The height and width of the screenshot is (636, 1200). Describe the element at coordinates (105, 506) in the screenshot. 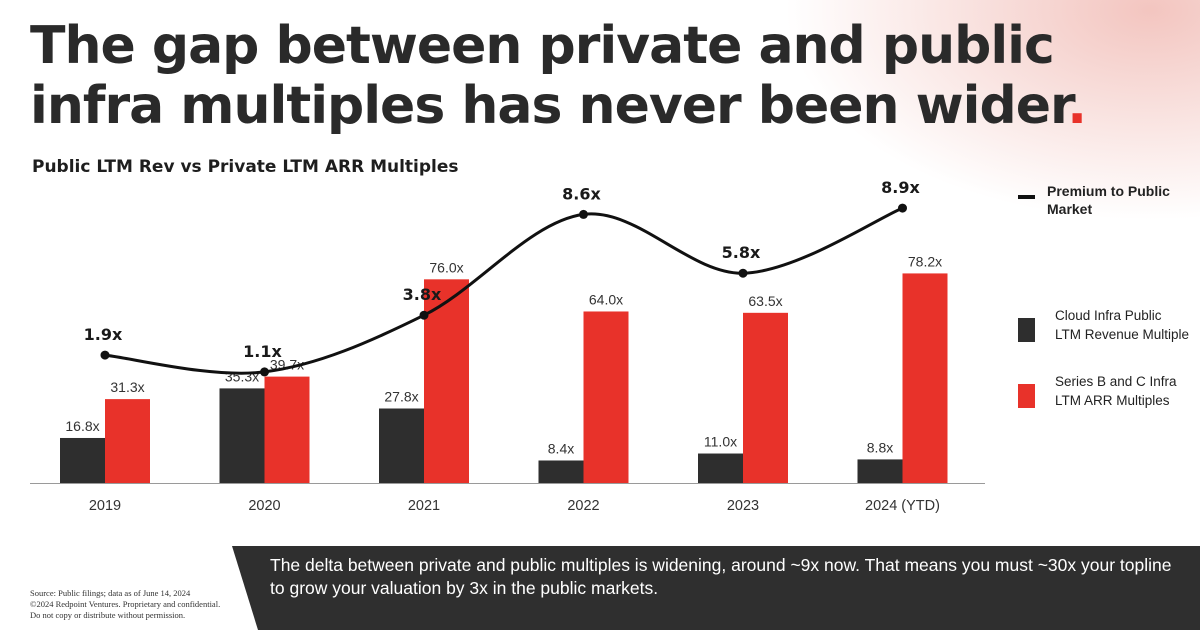

I see `x-tick-label: 2019` at that location.